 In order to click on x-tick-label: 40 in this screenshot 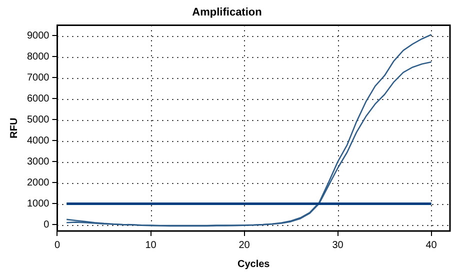, I will do `click(432, 245)`.